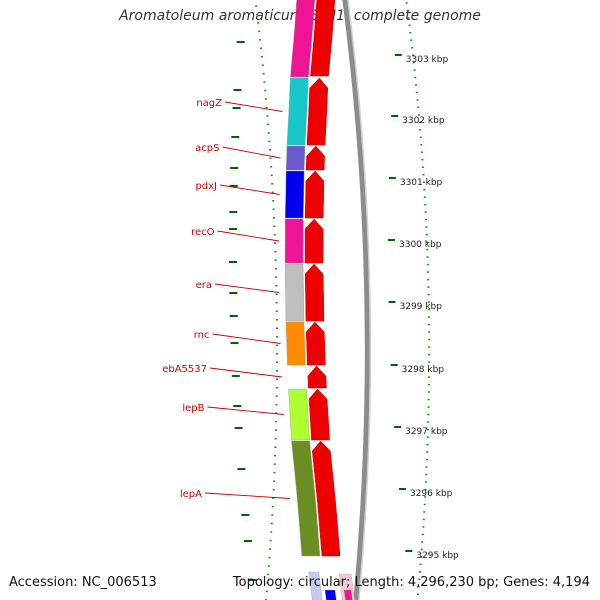 The height and width of the screenshot is (600, 600). Describe the element at coordinates (294, 292) in the screenshot. I see `cog-block-era` at that location.